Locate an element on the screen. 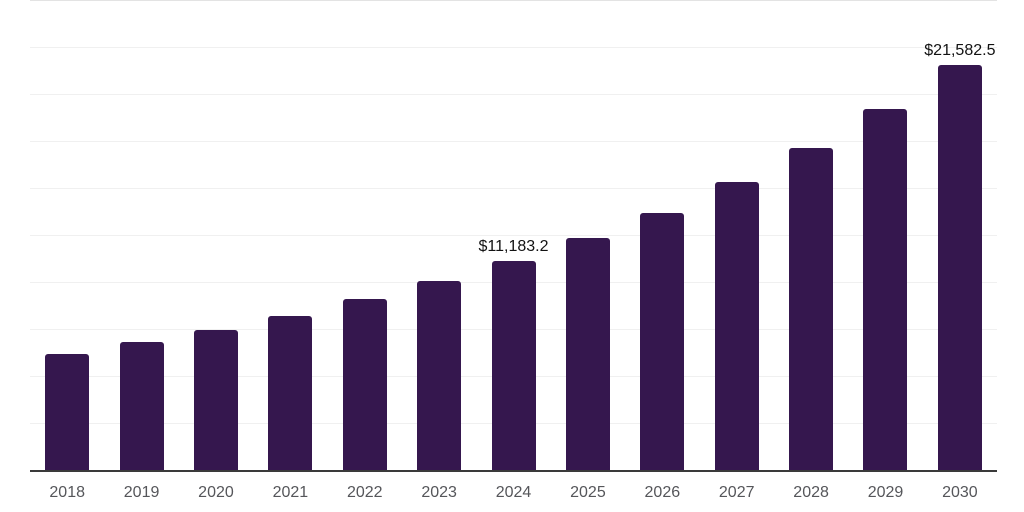 The width and height of the screenshot is (1024, 512). bar-2020 is located at coordinates (215, 400).